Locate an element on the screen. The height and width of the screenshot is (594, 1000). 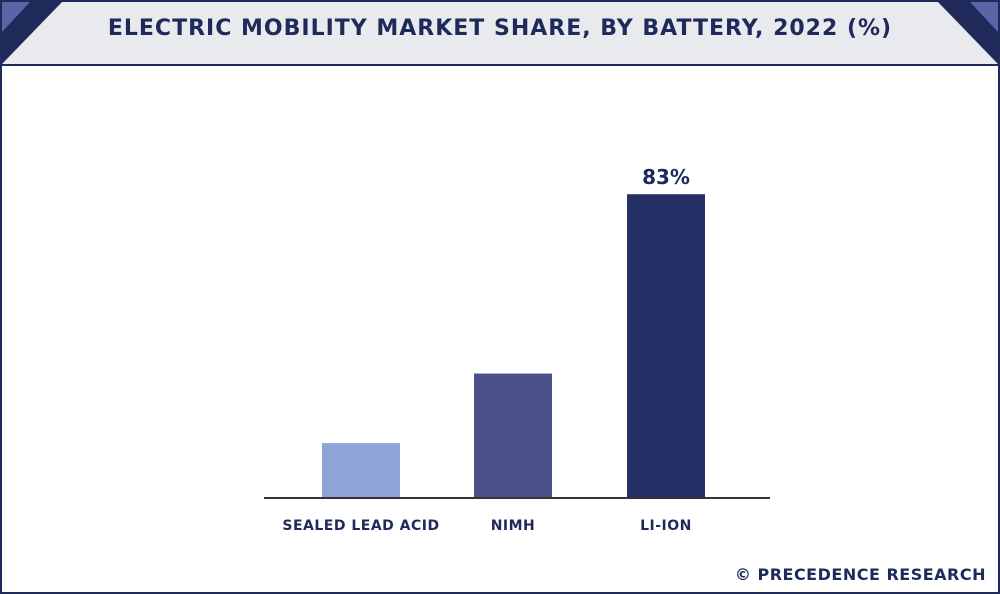
header-right-corner-decoration is located at coordinates (968, 33).